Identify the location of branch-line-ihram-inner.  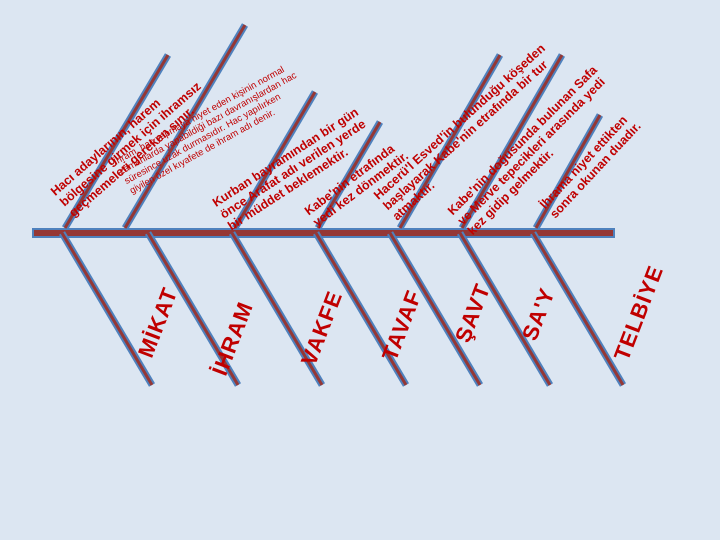
(193, 309).